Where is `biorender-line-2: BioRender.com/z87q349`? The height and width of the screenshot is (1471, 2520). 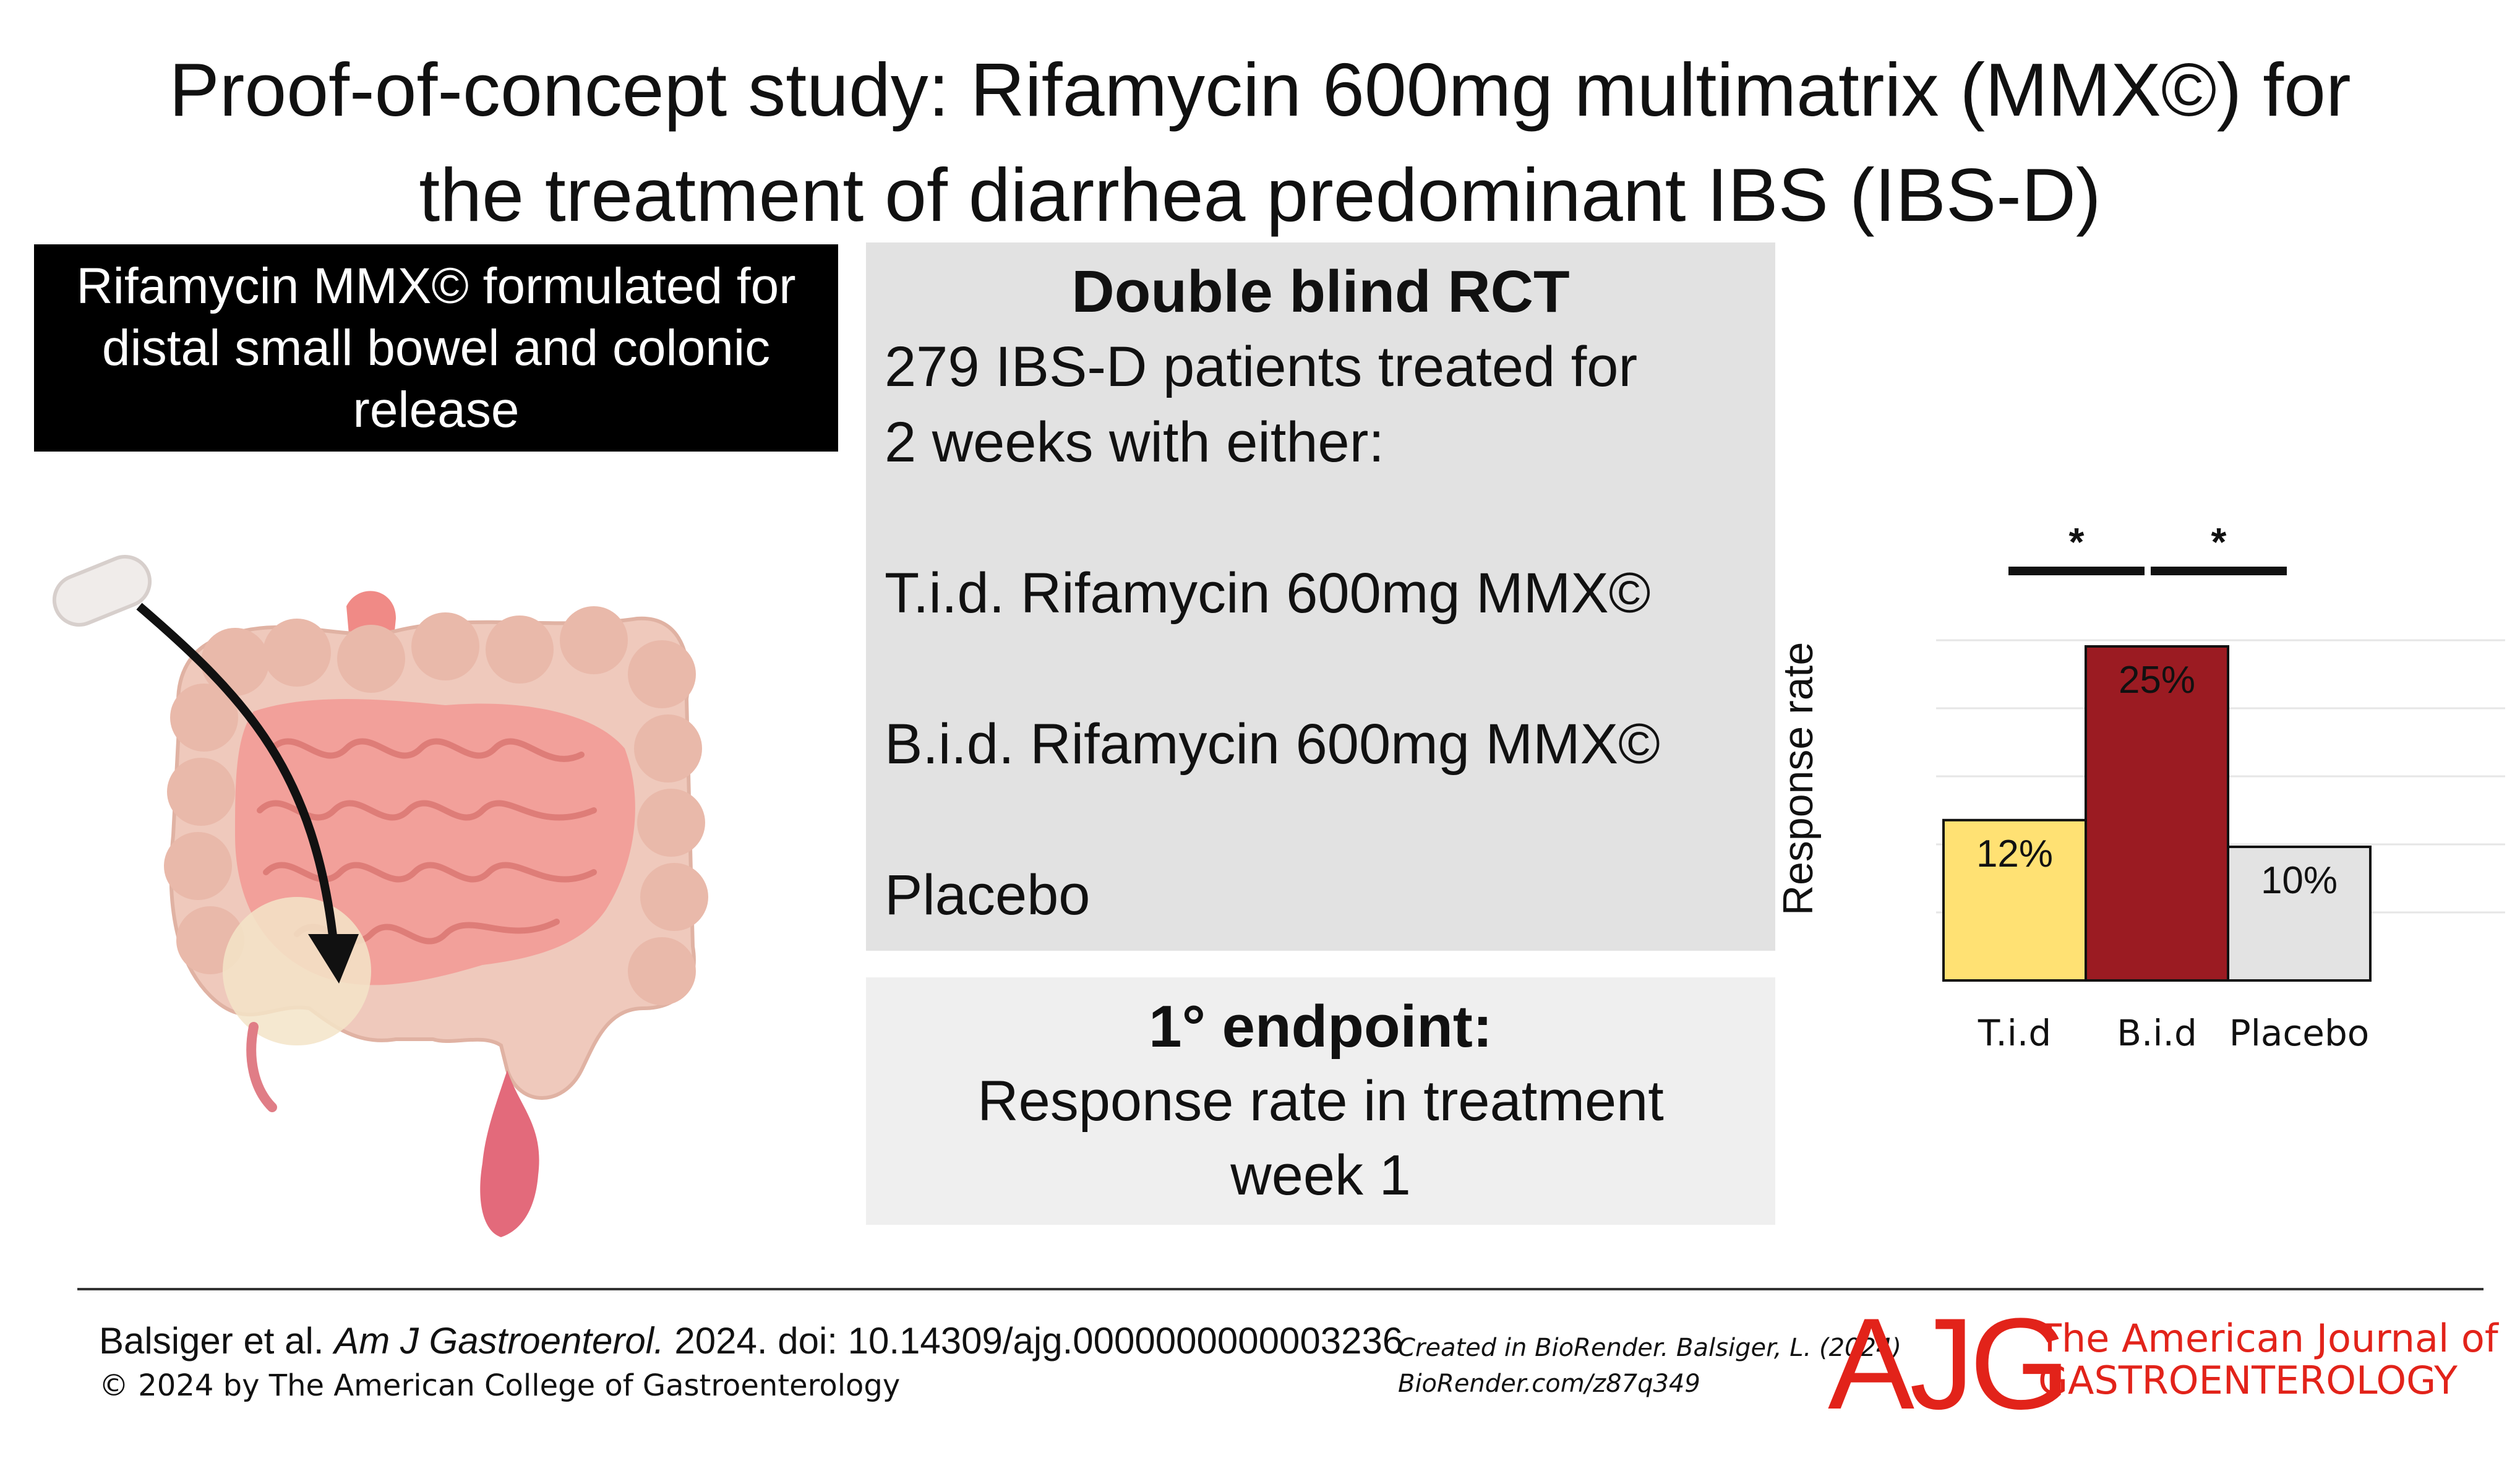 biorender-line-2: BioRender.com/z87q349 is located at coordinates (1549, 1384).